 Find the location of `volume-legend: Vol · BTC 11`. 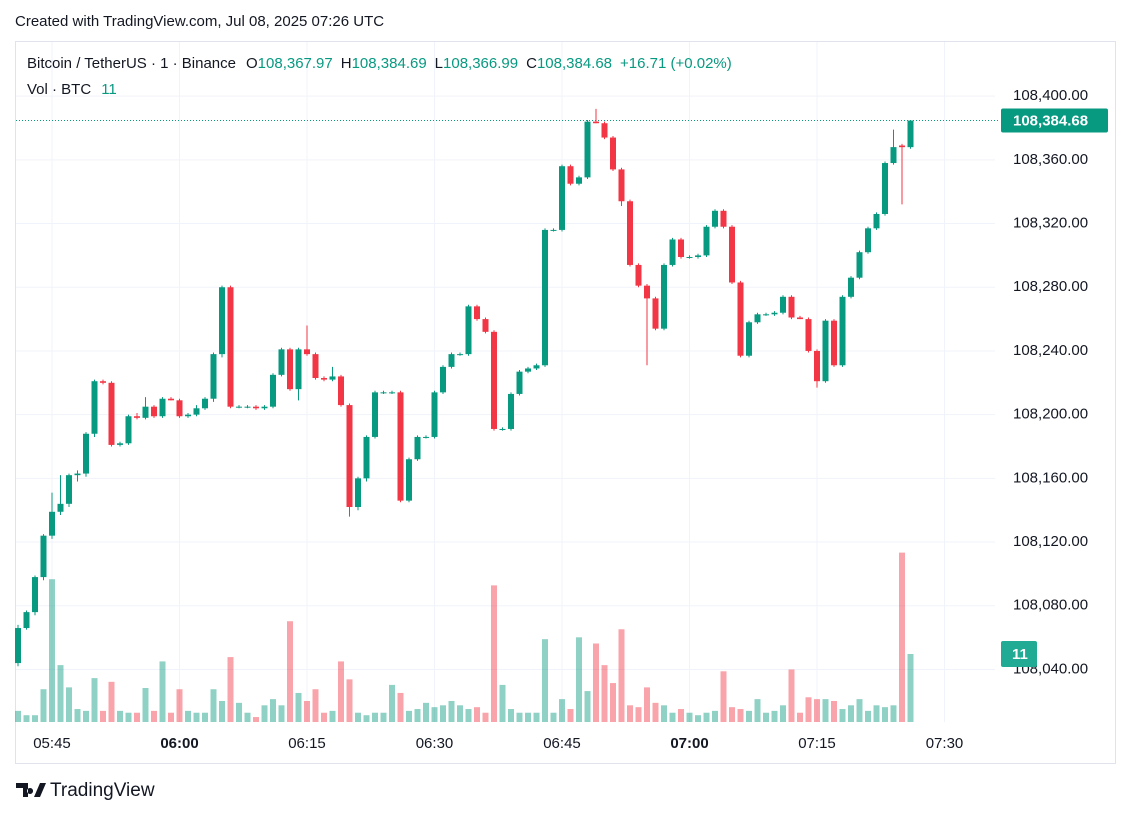

volume-legend: Vol · BTC 11 is located at coordinates (72, 89).